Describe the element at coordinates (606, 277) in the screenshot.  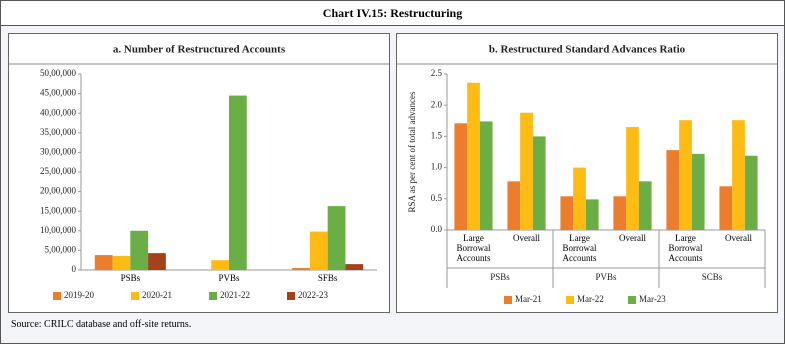
I see `group-label: PVBs` at that location.